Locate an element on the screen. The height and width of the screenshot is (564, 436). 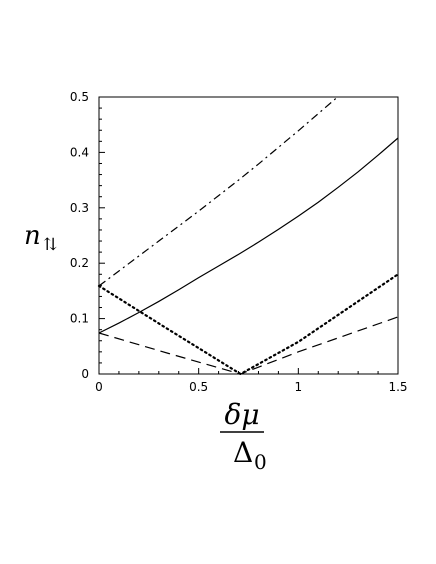
y-tick-label: 0.5 is located at coordinates (79, 97).